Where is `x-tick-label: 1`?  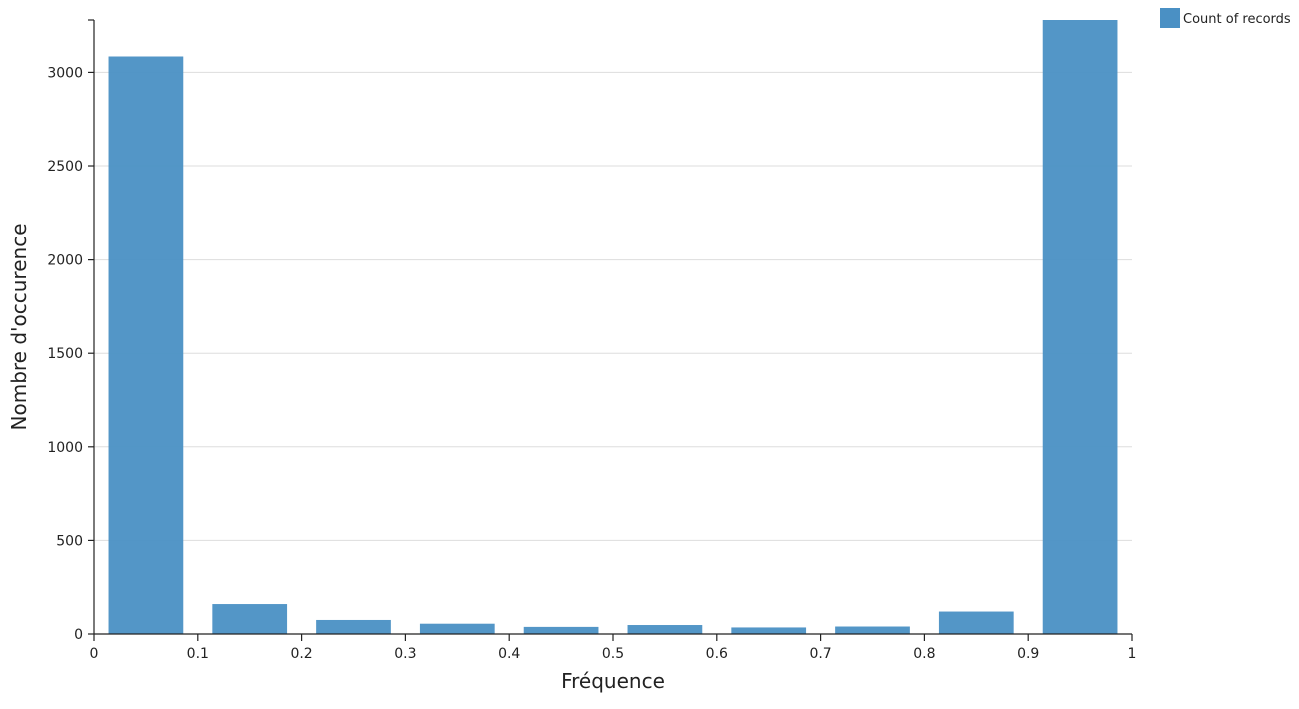 x-tick-label: 1 is located at coordinates (1132, 654).